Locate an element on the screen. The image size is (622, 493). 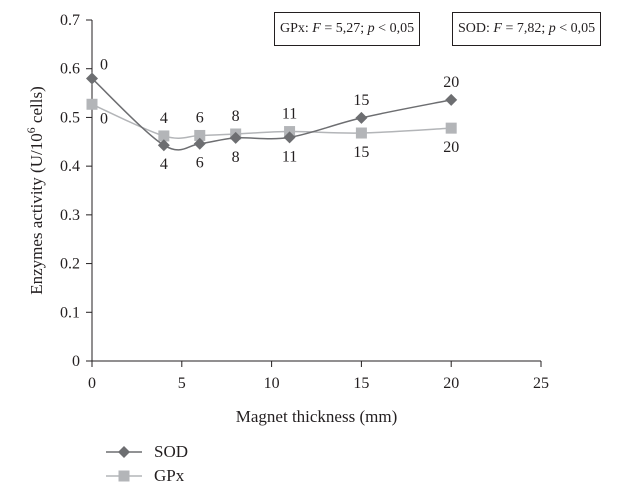
y-axis-title: Enzymes activity (U/106 cells) is located at coordinates (35, 190).